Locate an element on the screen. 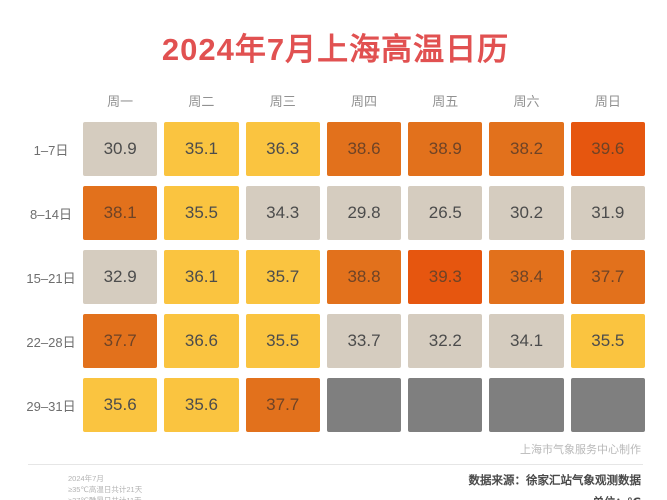  temp-cell: 32.2 is located at coordinates (445, 341).